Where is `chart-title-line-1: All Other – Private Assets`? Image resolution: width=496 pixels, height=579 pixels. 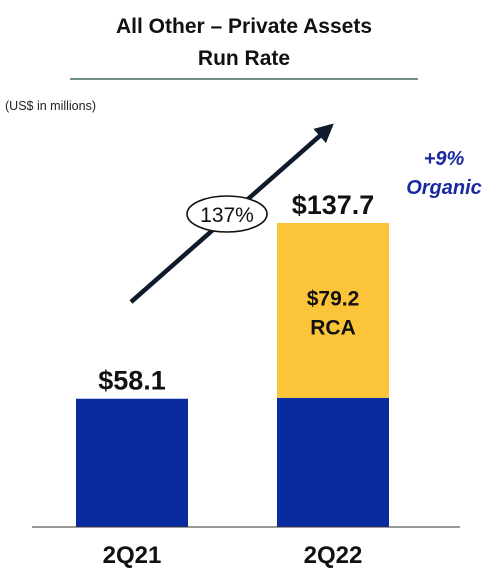 chart-title-line-1: All Other – Private Assets is located at coordinates (244, 26).